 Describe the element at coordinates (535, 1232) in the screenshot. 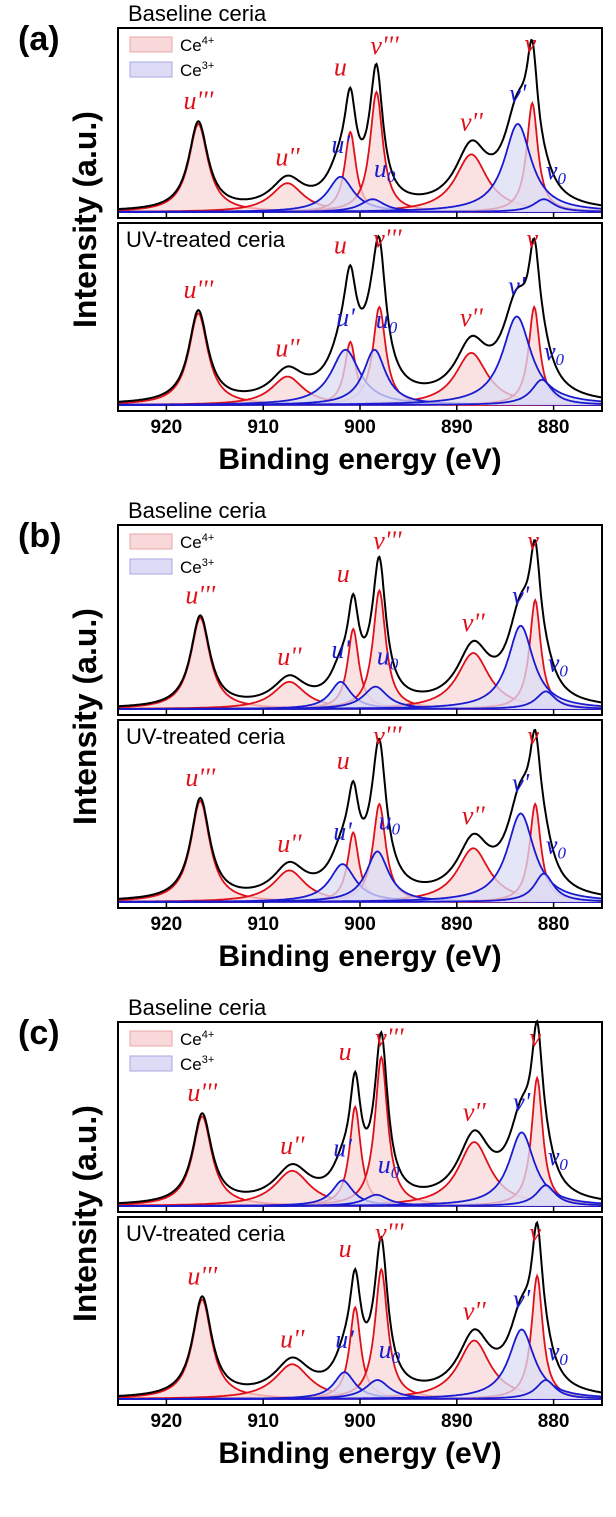

I see `peak-label-v: v` at that location.